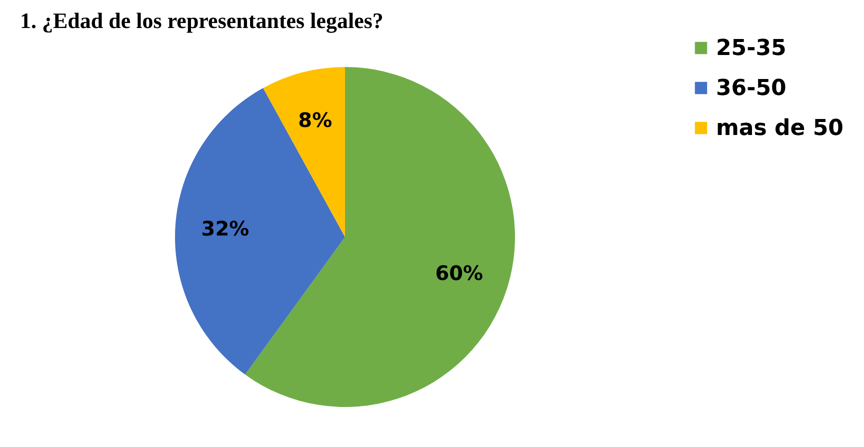 This screenshot has height=447, width=864. Describe the element at coordinates (751, 88) in the screenshot. I see `legend-label: 36-50` at that location.